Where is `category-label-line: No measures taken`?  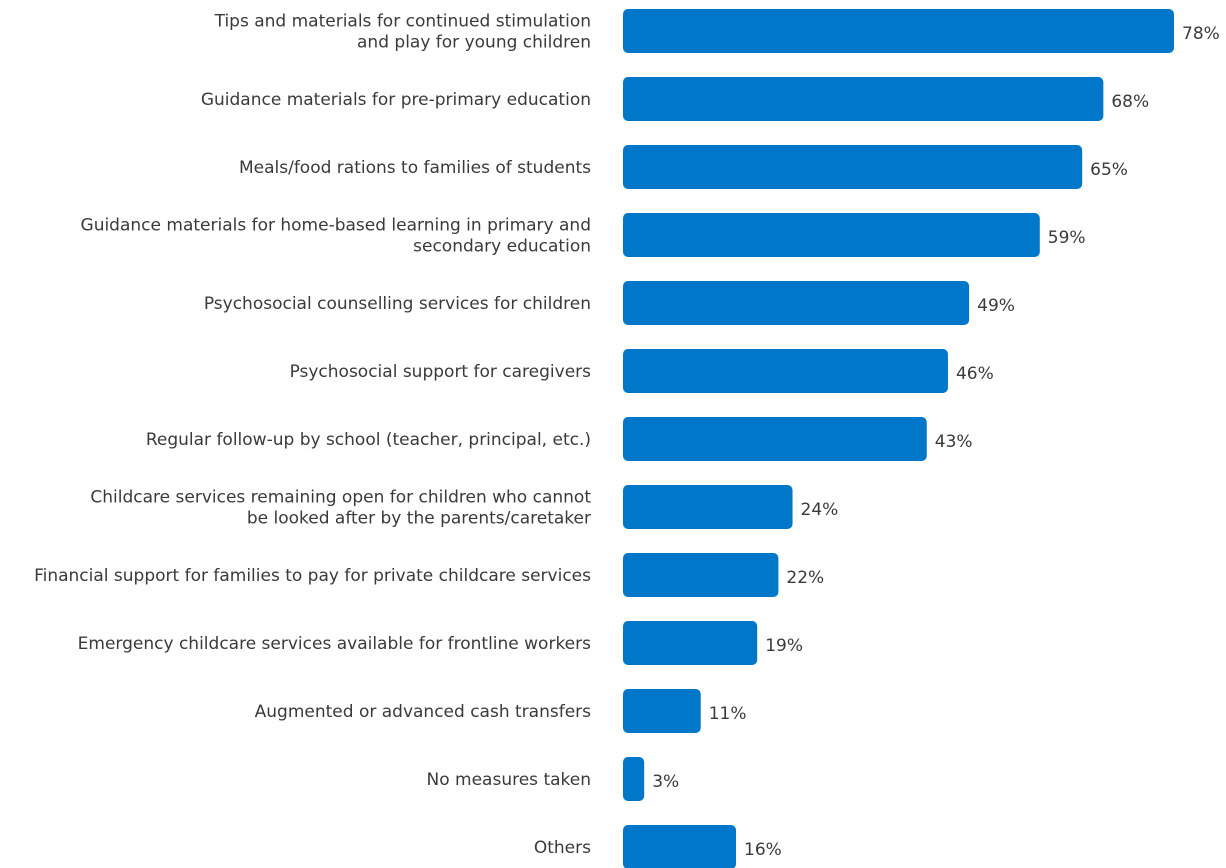 category-label-line: No measures taken is located at coordinates (509, 780).